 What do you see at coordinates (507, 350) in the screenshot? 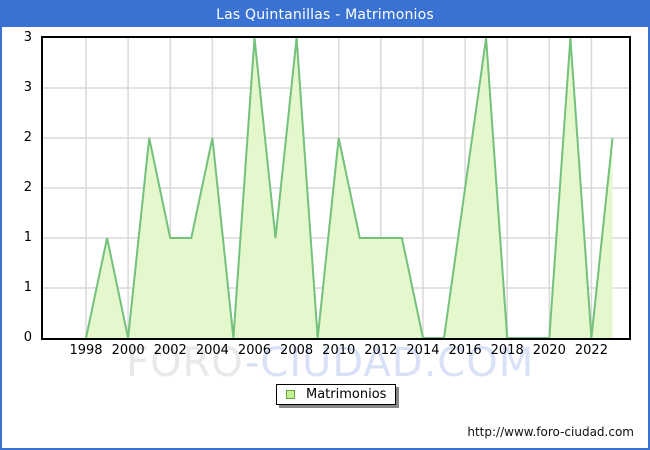
I see `x-axis-tick-label: 2018` at bounding box center [507, 350].